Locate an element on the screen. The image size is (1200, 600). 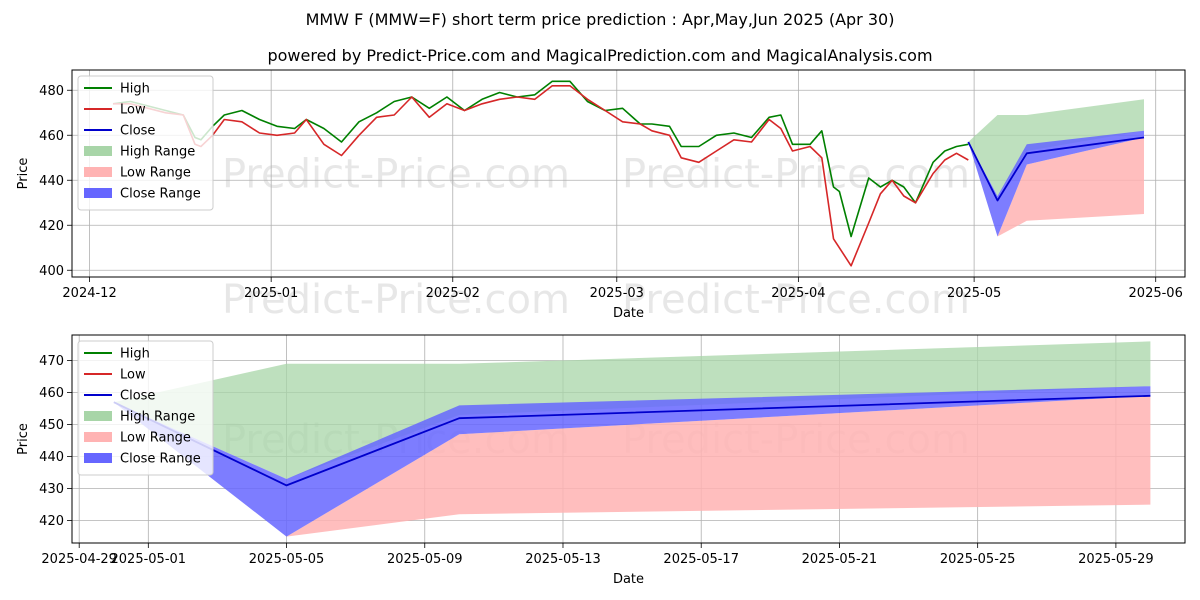
x-tick-label: 2025-05-01 is located at coordinates (149, 559).